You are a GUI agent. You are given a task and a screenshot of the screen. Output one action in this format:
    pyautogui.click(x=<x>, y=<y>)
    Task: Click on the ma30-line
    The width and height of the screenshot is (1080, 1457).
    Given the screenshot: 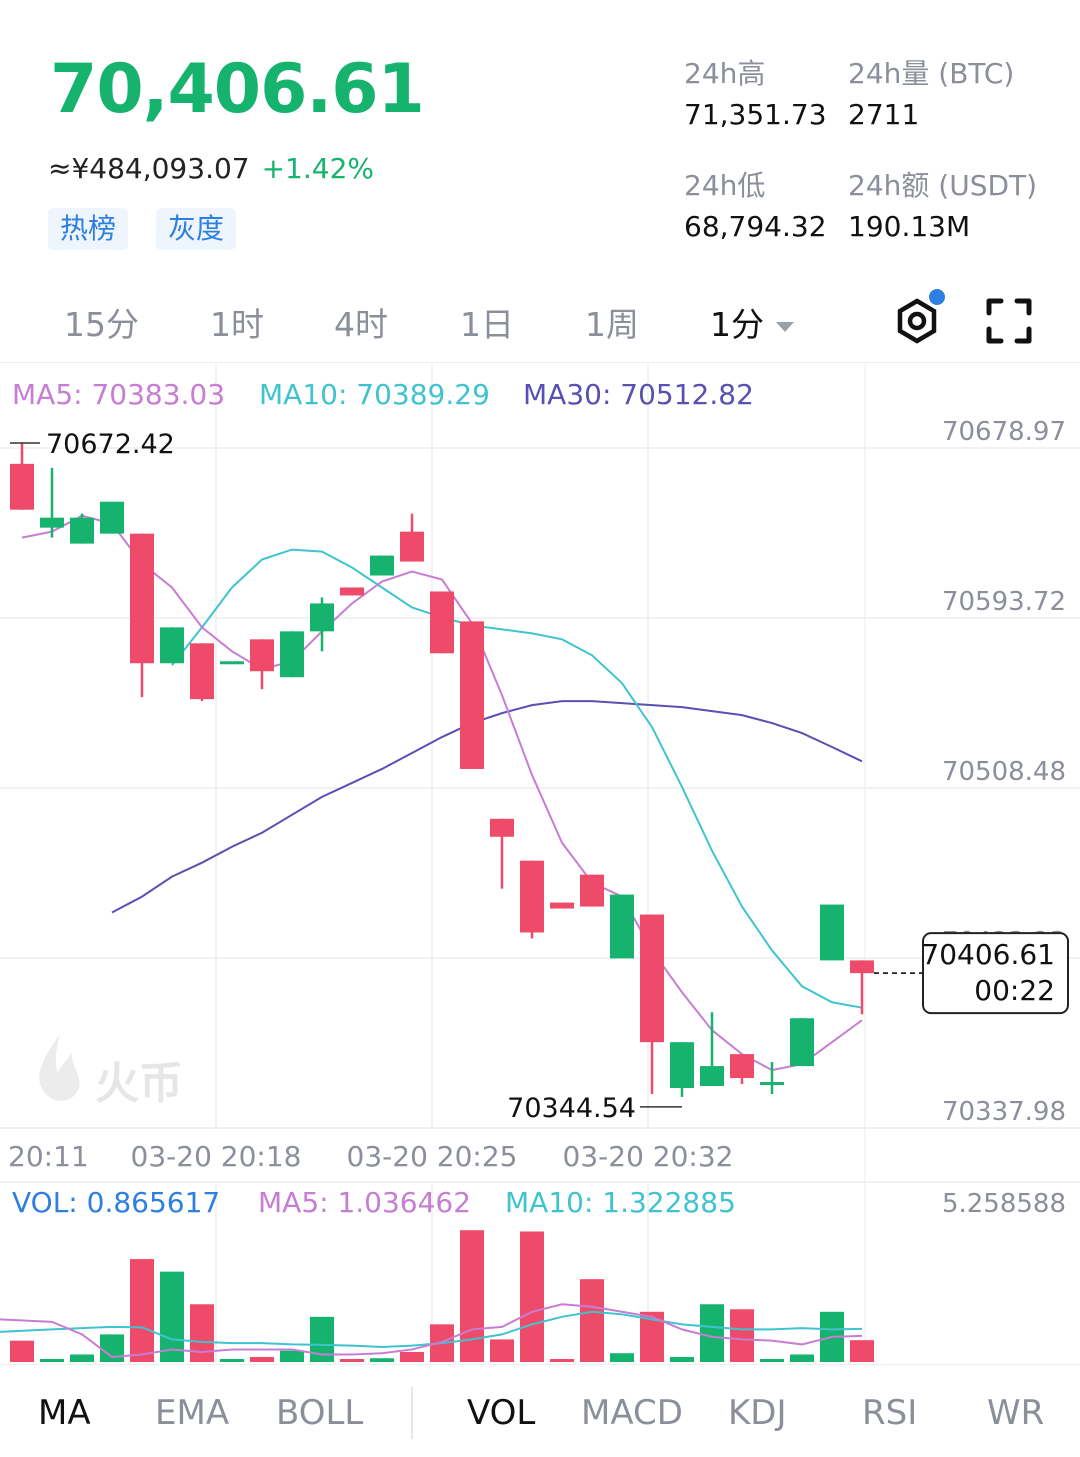 What is the action you would take?
    pyautogui.click(x=487, y=807)
    